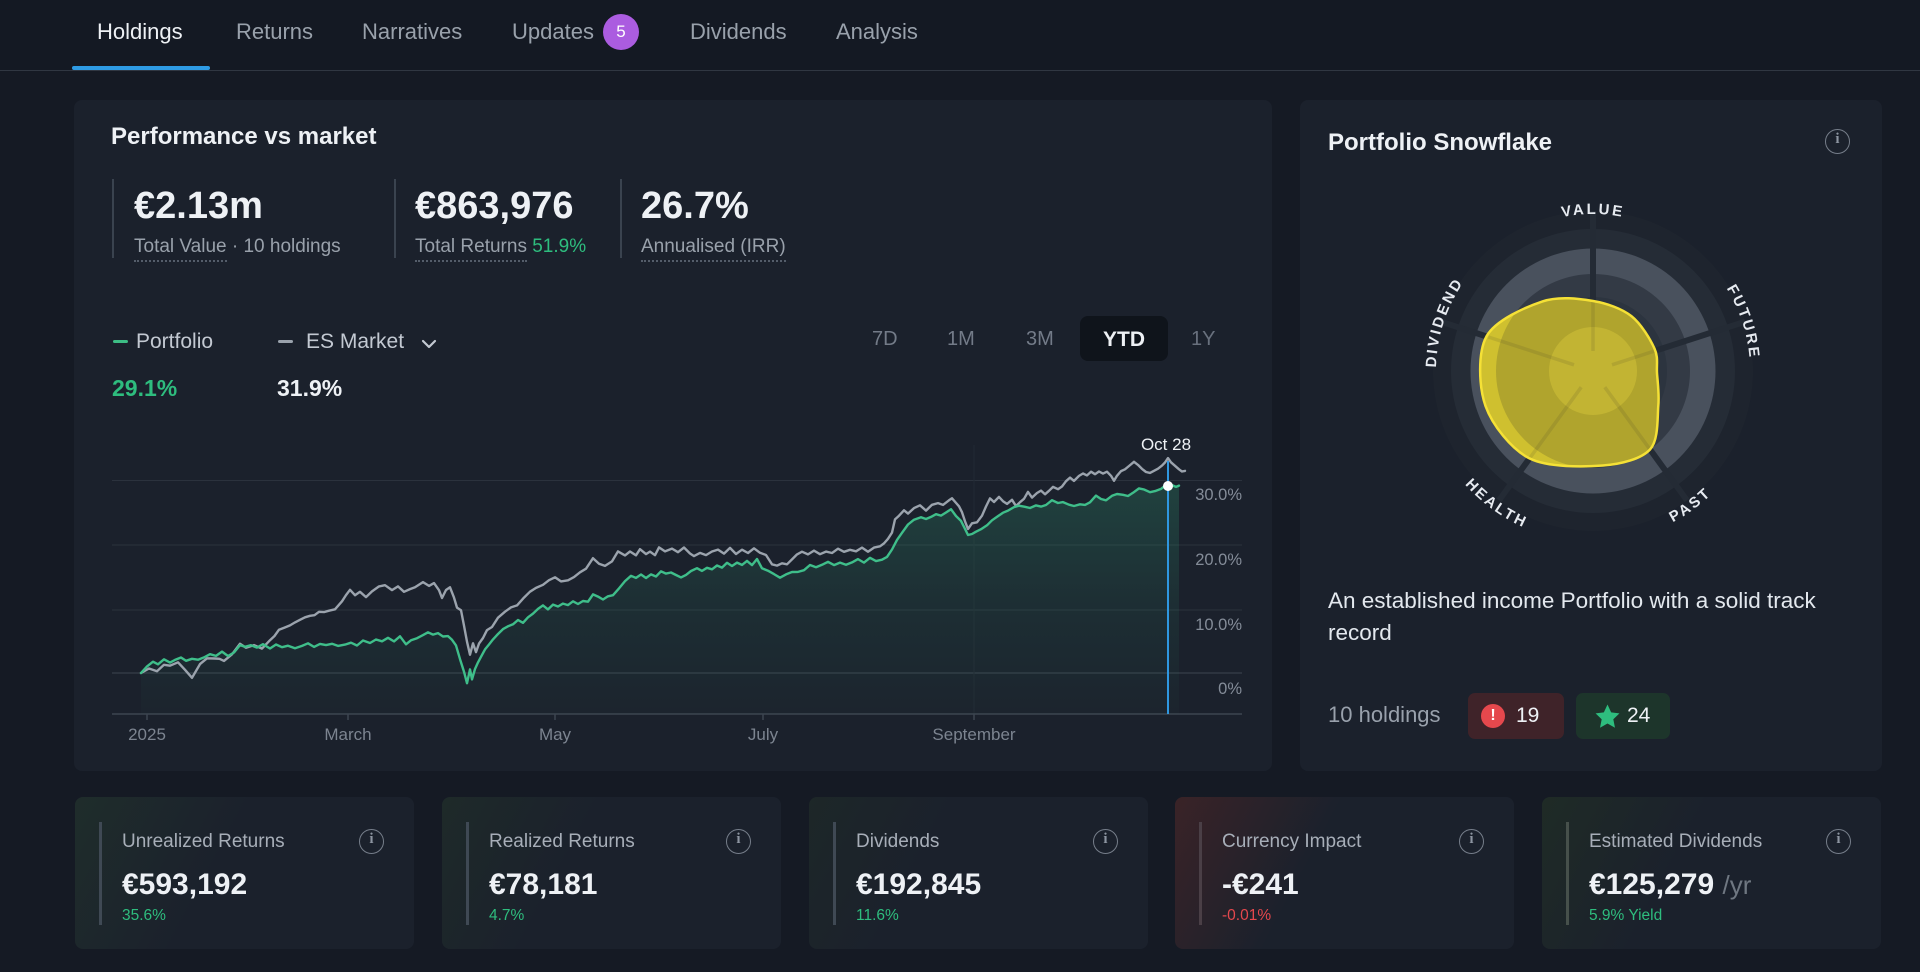 The image size is (1920, 972). What do you see at coordinates (763, 734) in the screenshot?
I see `svg-text: July` at bounding box center [763, 734].